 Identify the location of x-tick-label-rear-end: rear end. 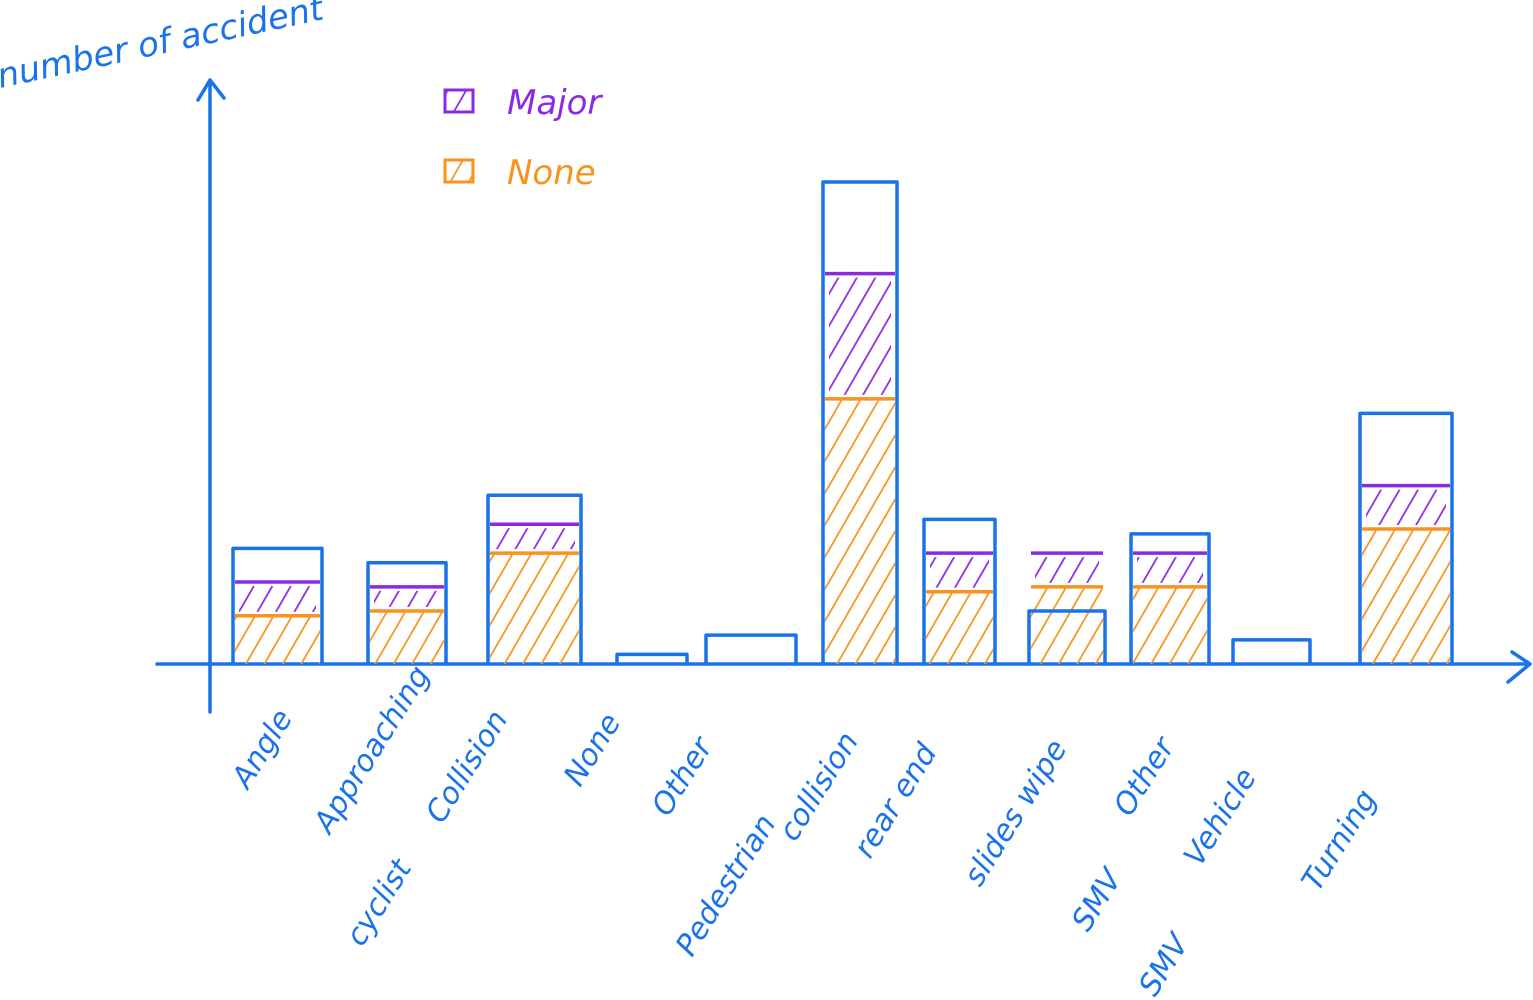
(896, 801).